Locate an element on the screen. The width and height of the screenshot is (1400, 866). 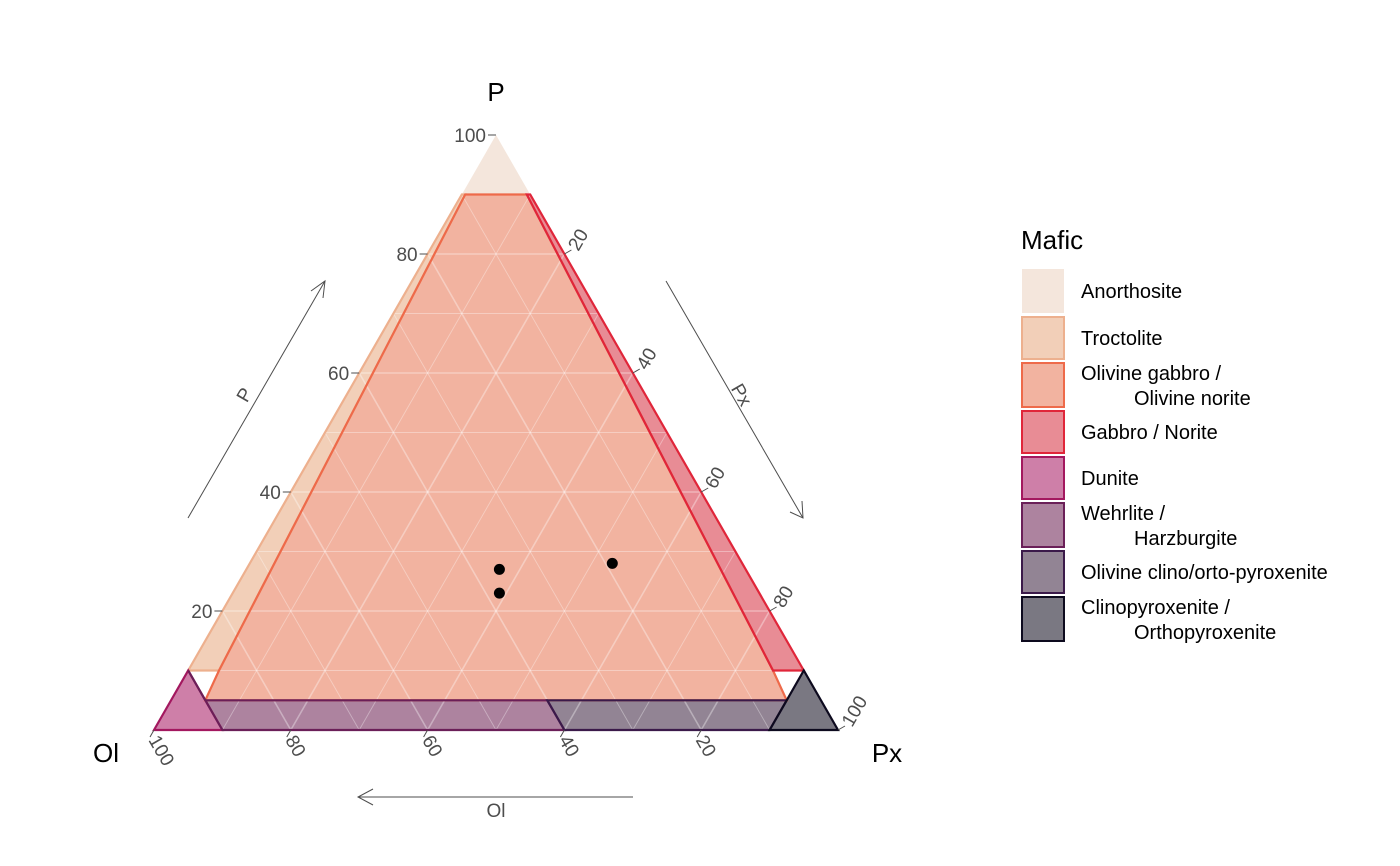
region-border-wehrlite-harzburgite is located at coordinates (377, 700).